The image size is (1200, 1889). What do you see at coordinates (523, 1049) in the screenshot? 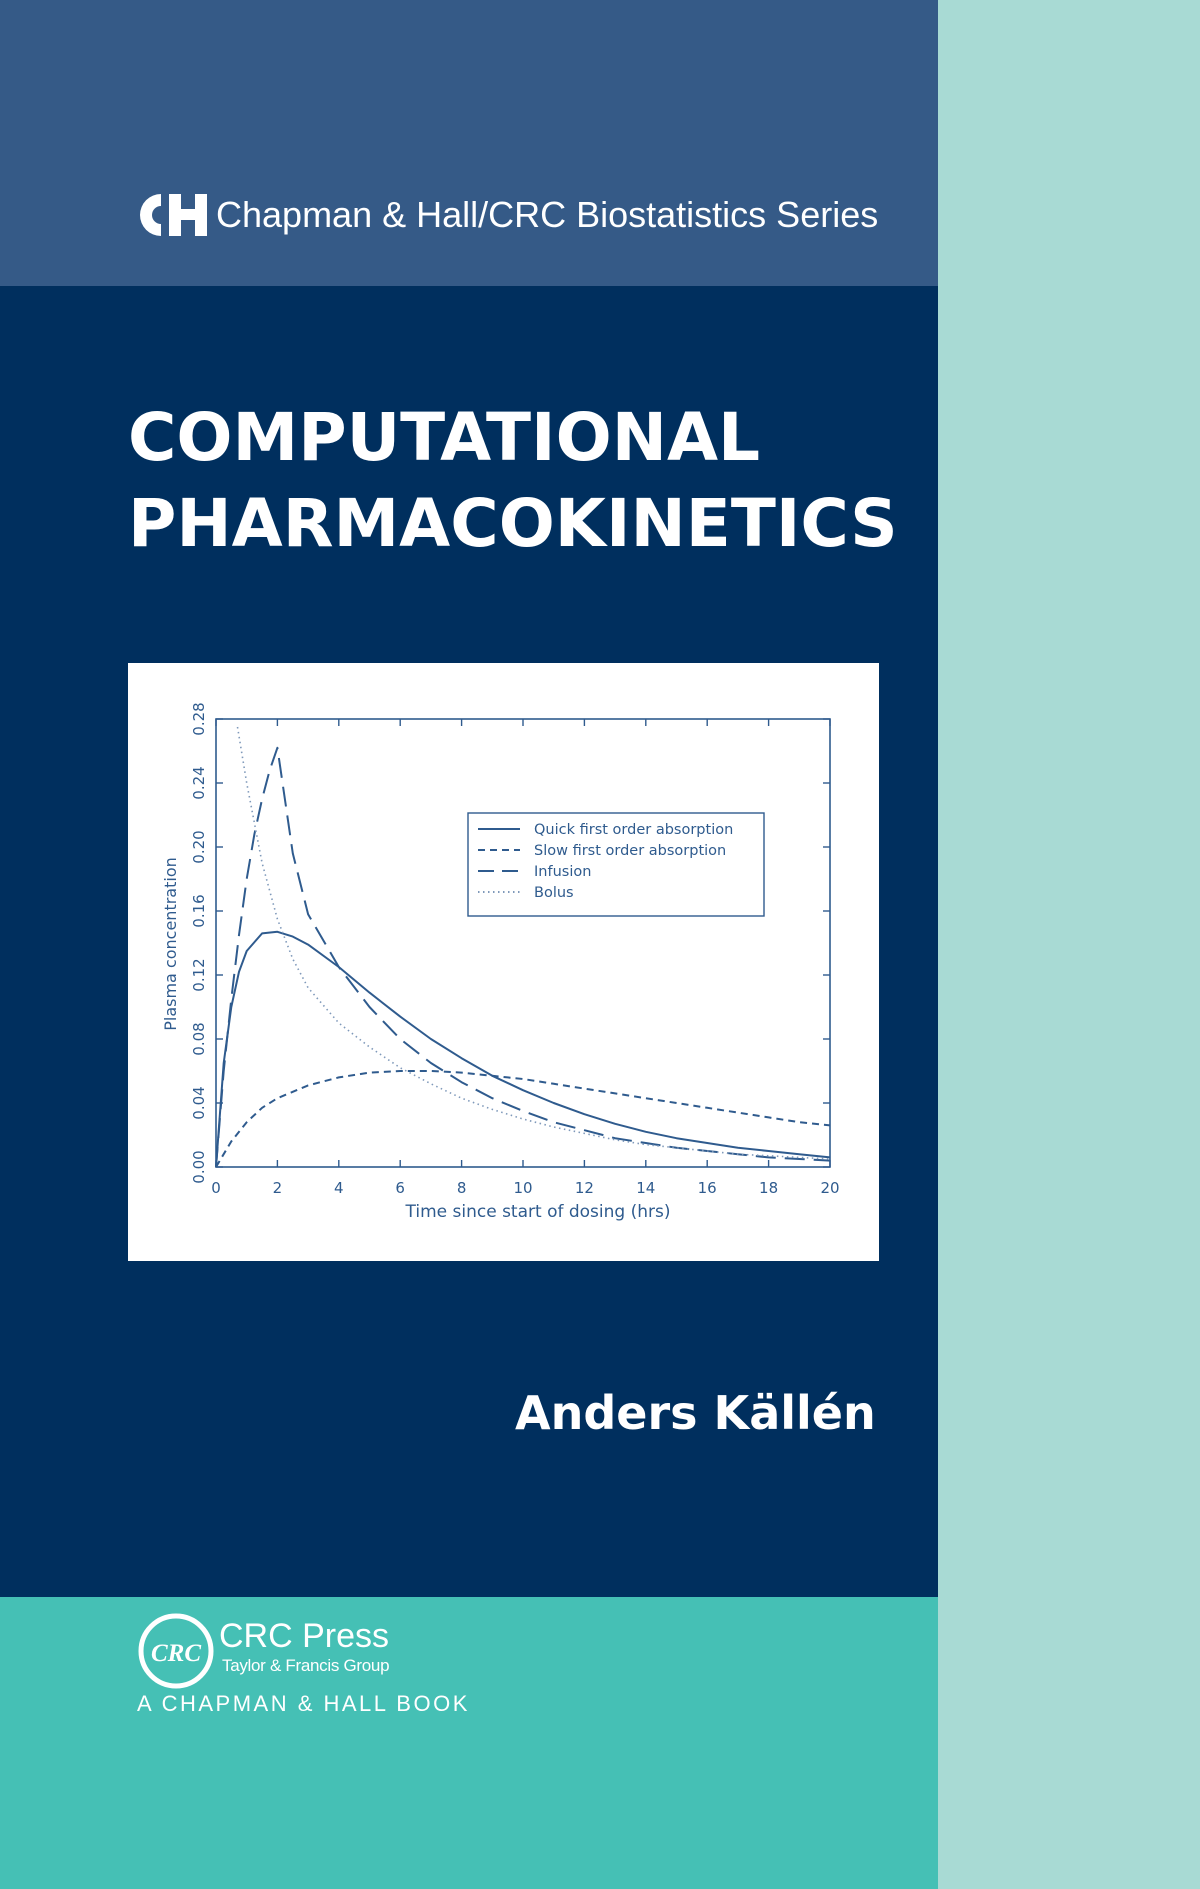
I see `chart-series-line-solid` at bounding box center [523, 1049].